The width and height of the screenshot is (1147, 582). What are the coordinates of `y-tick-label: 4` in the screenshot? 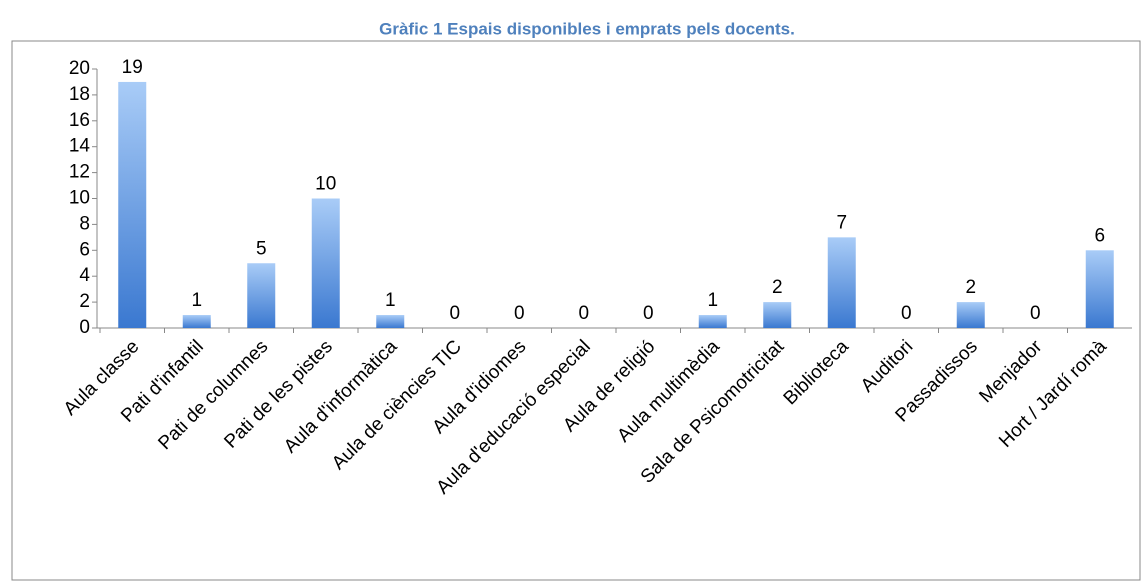 It's located at (84, 275).